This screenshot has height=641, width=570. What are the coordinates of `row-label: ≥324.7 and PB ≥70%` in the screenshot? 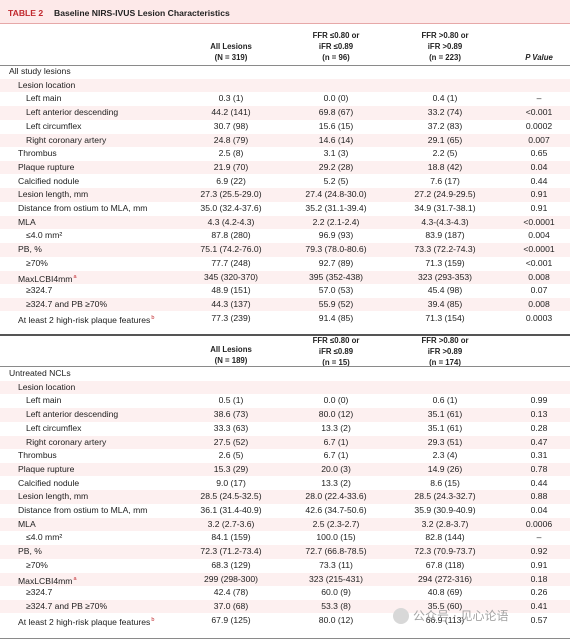 It's located at (66, 305).